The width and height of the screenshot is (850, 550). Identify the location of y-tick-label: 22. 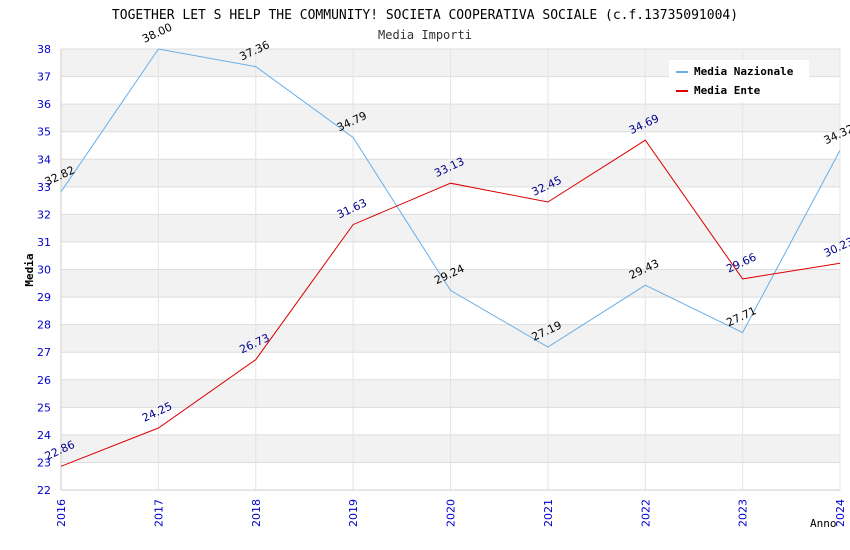
(44, 490).